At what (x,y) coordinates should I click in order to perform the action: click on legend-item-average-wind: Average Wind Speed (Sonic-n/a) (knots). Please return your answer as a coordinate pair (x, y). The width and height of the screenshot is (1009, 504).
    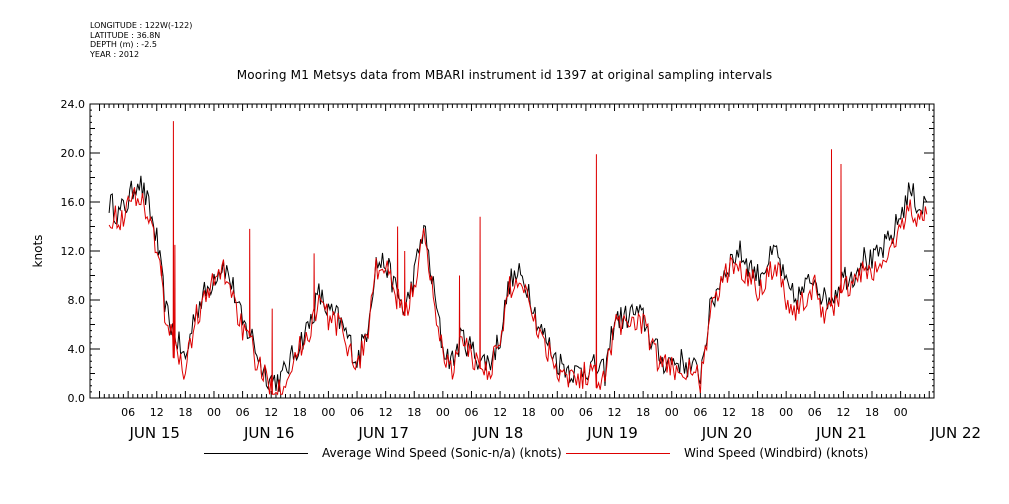
    Looking at the image, I should click on (383, 453).